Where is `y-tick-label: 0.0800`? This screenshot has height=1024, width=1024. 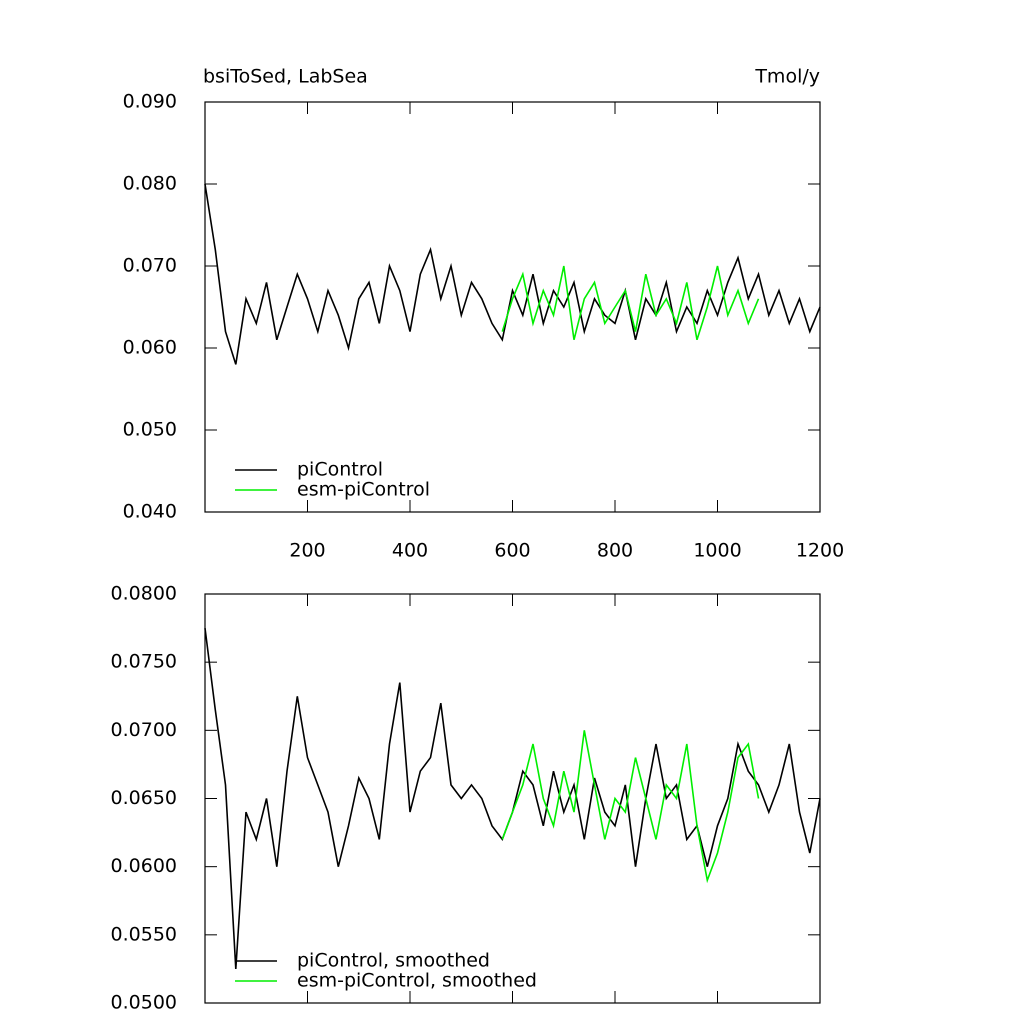 y-tick-label: 0.0800 is located at coordinates (144, 594).